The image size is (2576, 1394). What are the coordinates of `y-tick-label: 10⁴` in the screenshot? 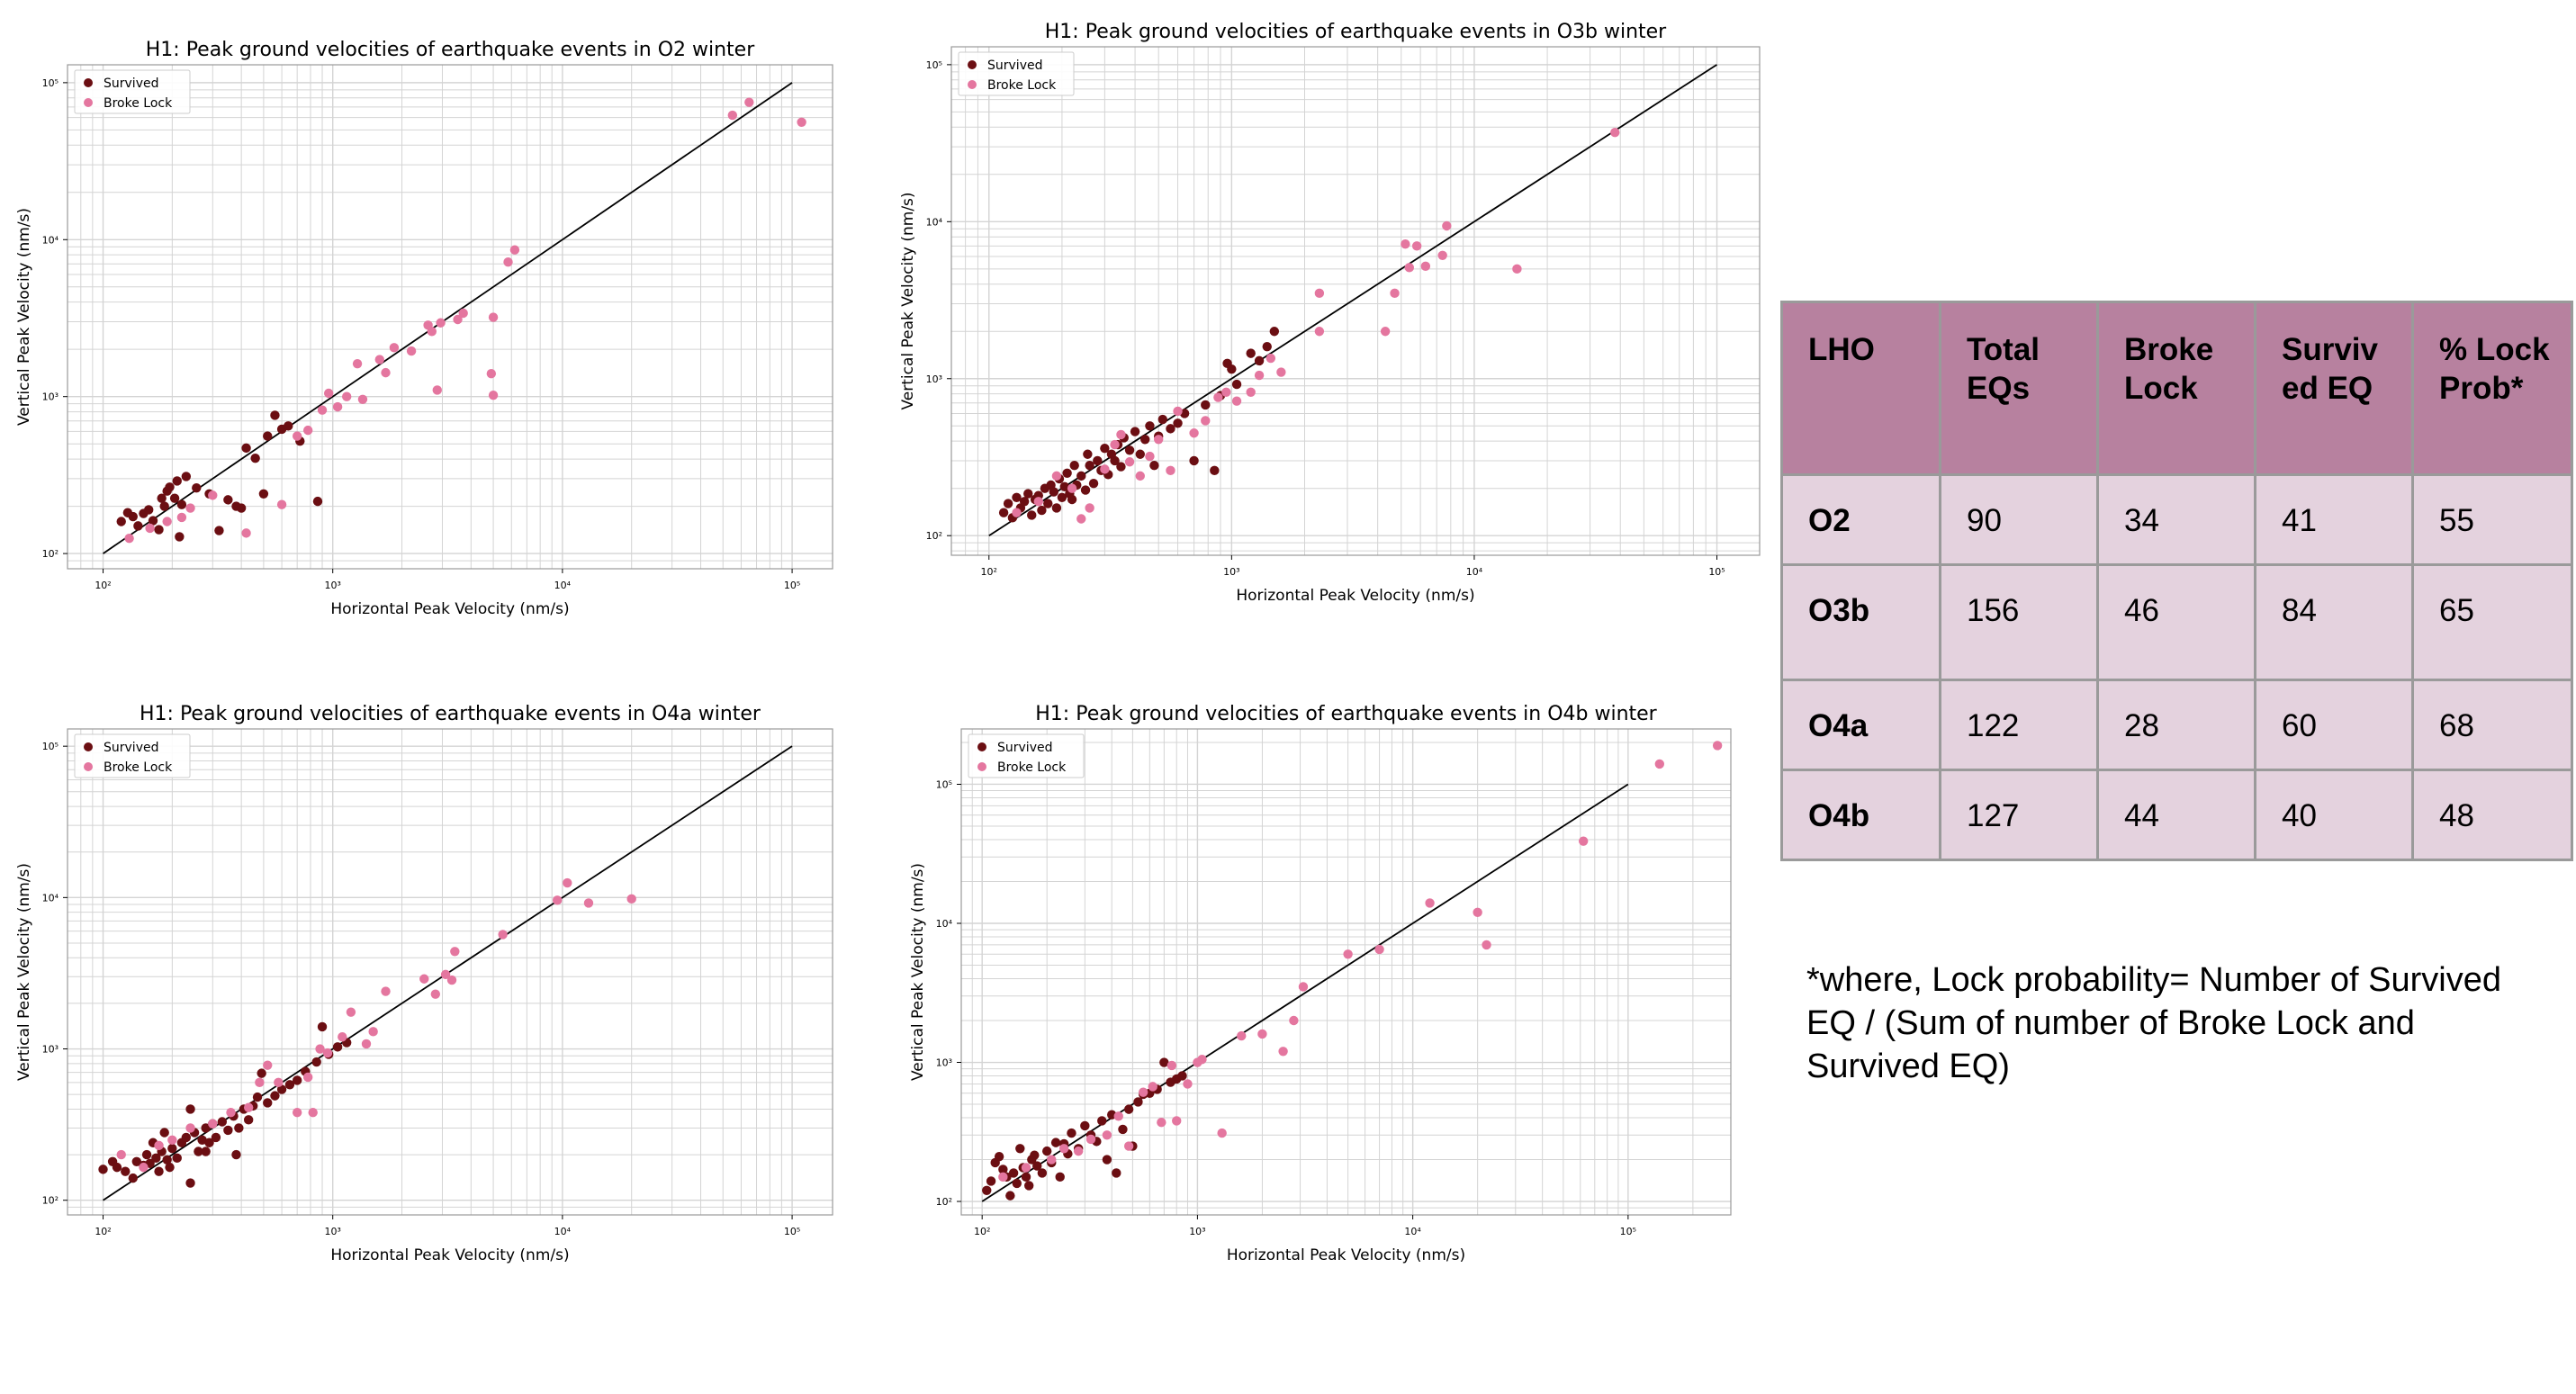 It's located at (934, 222).